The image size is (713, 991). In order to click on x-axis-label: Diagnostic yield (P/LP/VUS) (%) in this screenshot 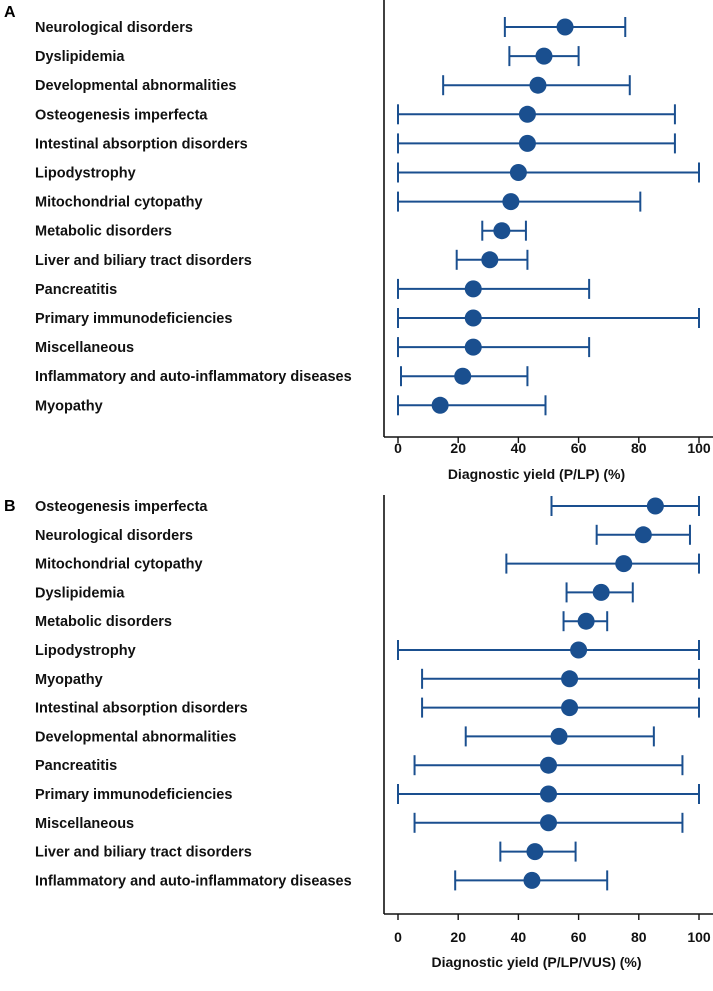, I will do `click(536, 962)`.